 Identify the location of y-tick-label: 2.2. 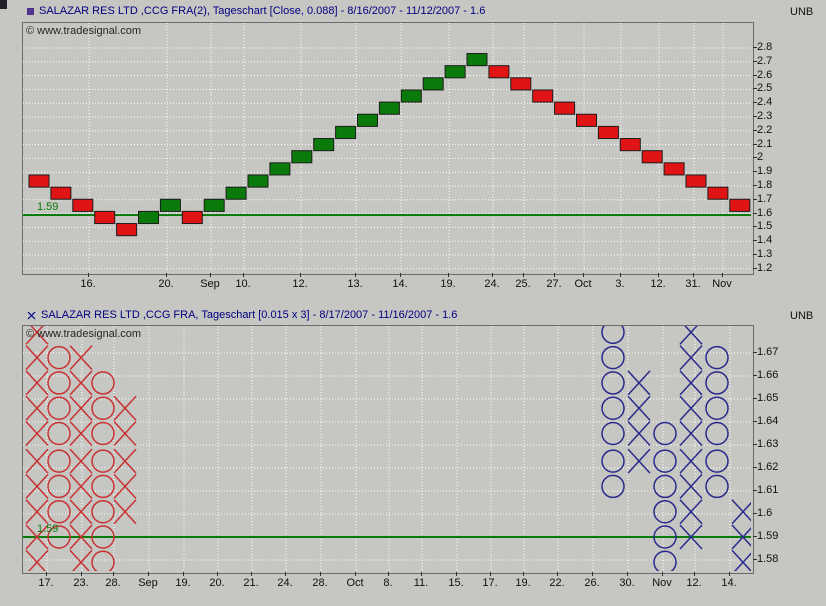
(765, 129).